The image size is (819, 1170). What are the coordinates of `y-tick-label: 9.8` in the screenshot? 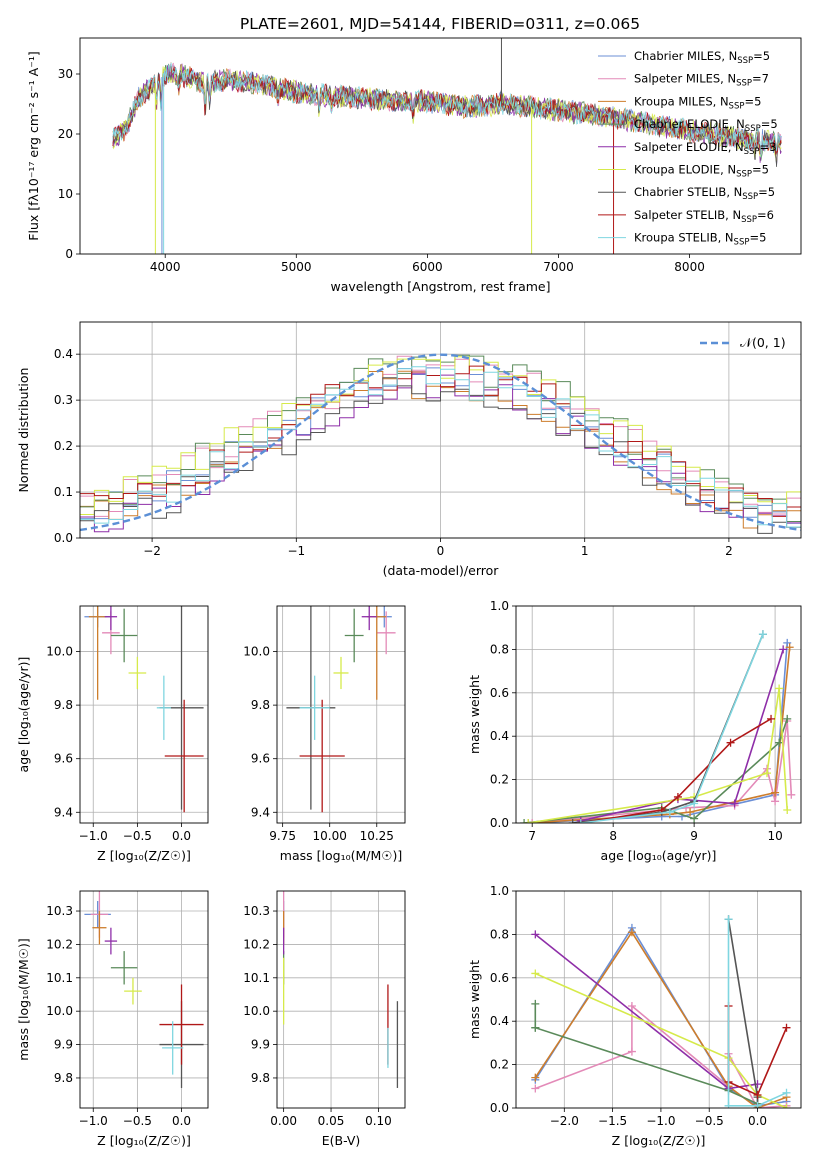 It's located at (63, 1078).